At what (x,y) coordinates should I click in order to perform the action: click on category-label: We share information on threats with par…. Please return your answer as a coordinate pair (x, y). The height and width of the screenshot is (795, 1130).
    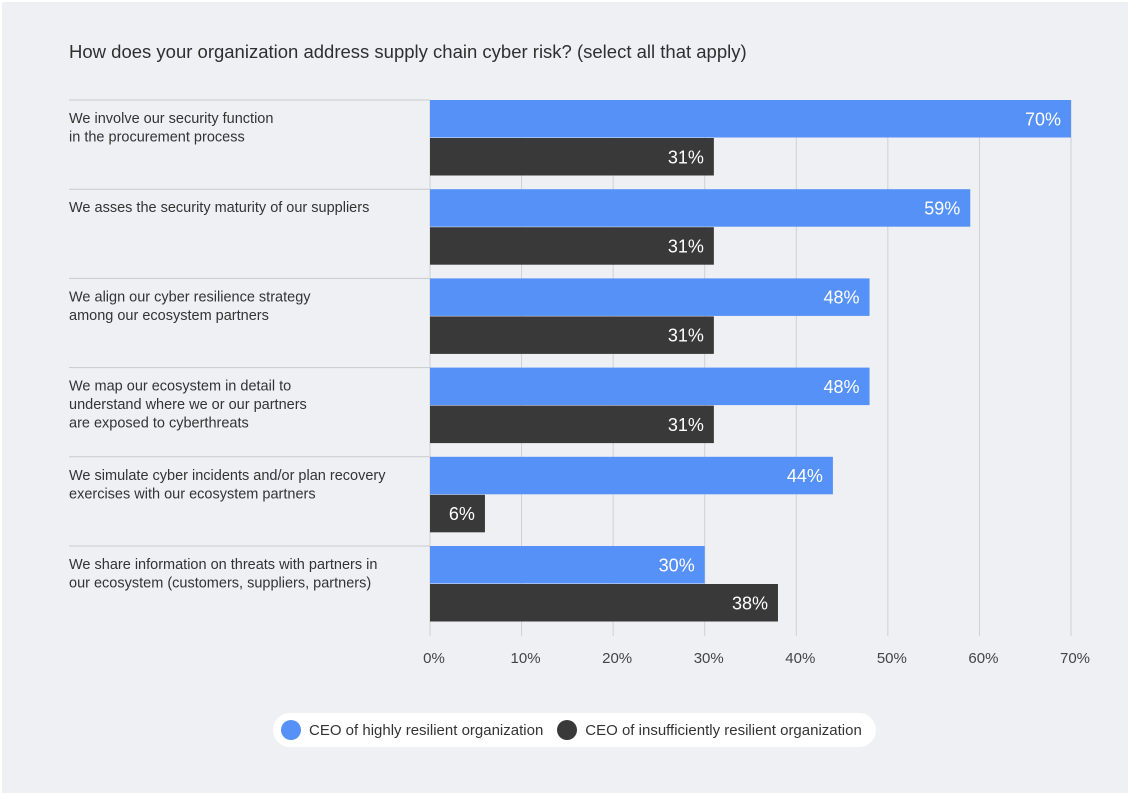
    Looking at the image, I should click on (223, 574).